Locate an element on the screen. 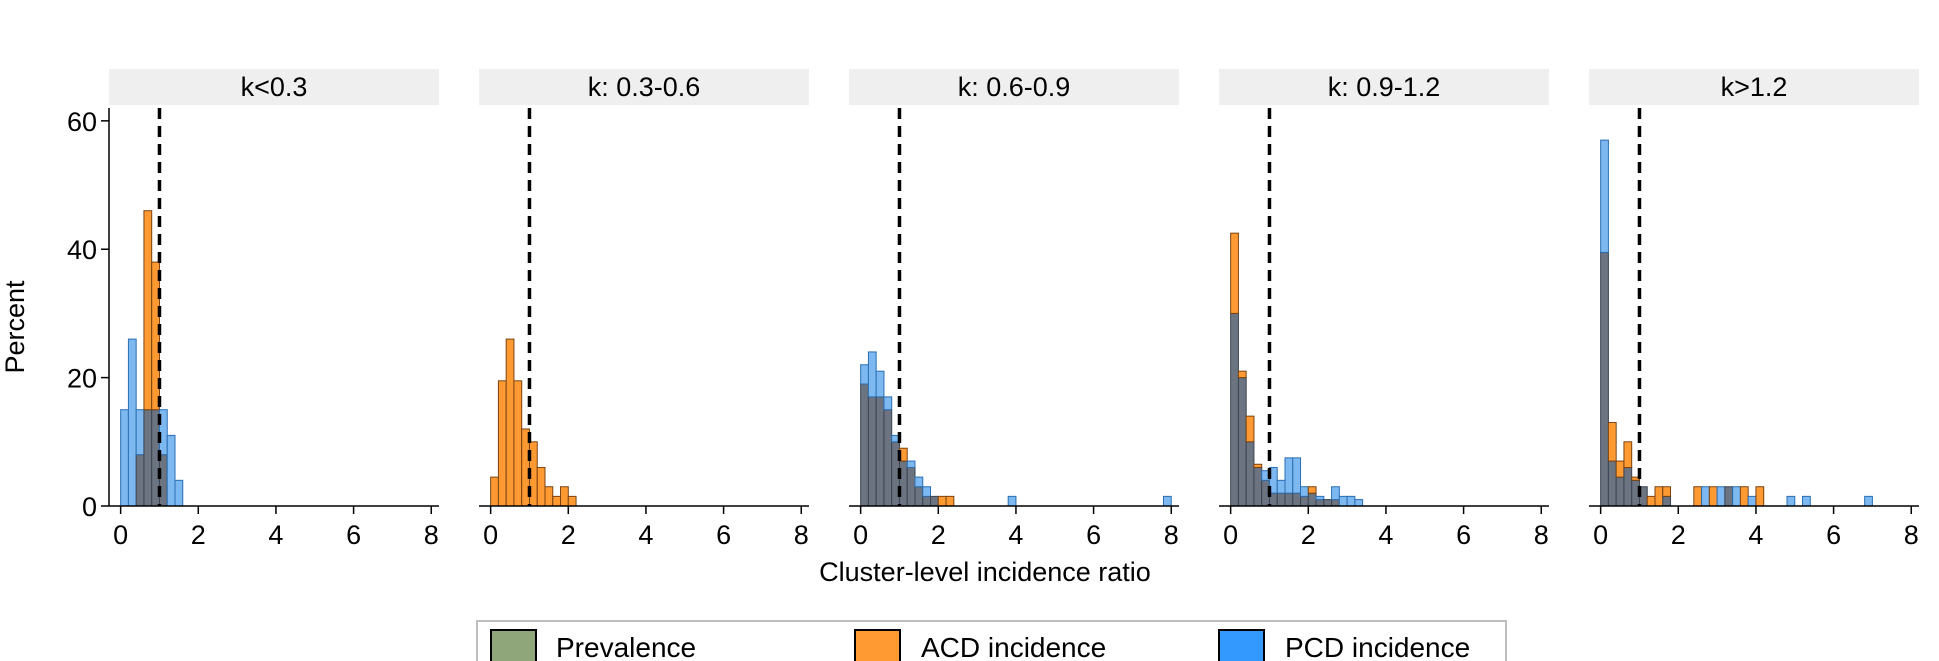 The height and width of the screenshot is (661, 1939). legend: Prevalence ACD incidence PCD incidence is located at coordinates (991, 640).